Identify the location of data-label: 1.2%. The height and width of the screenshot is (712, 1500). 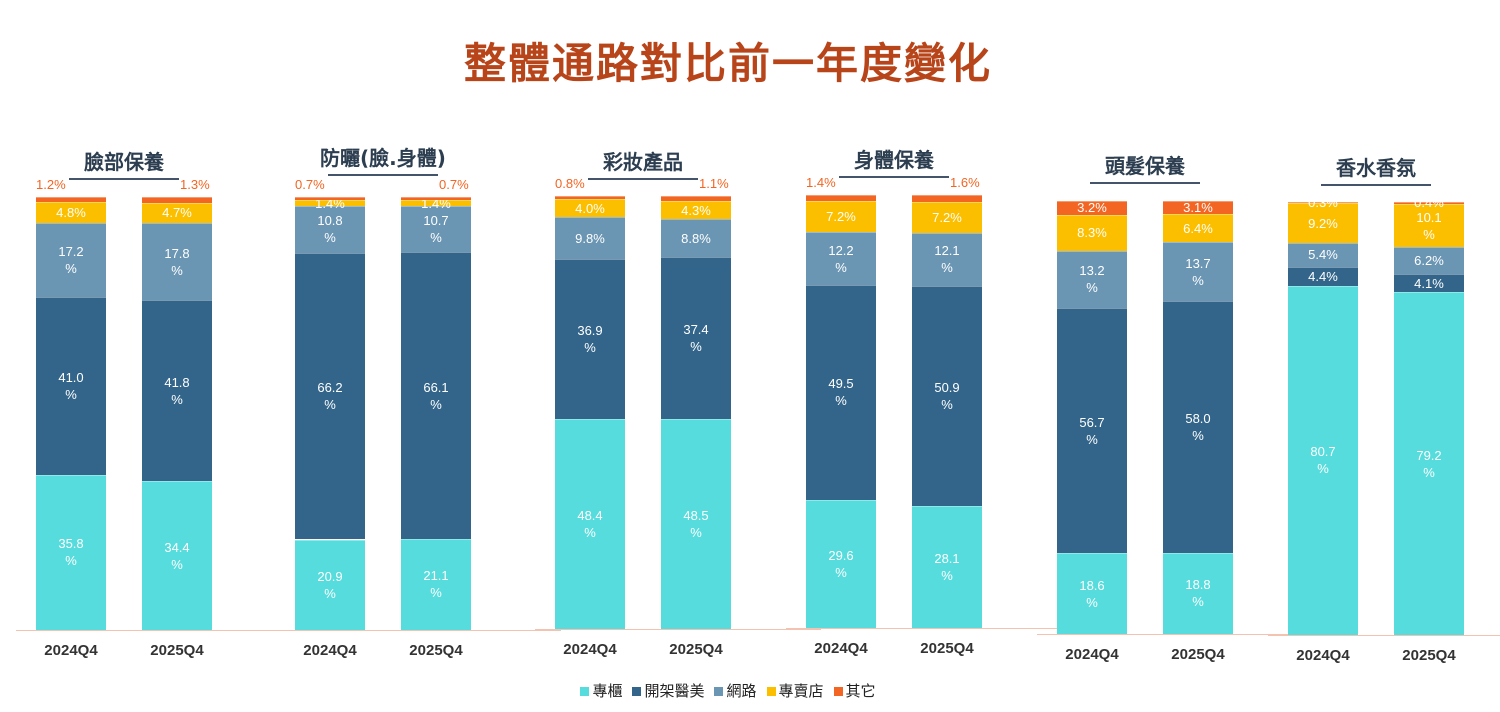
(51, 184).